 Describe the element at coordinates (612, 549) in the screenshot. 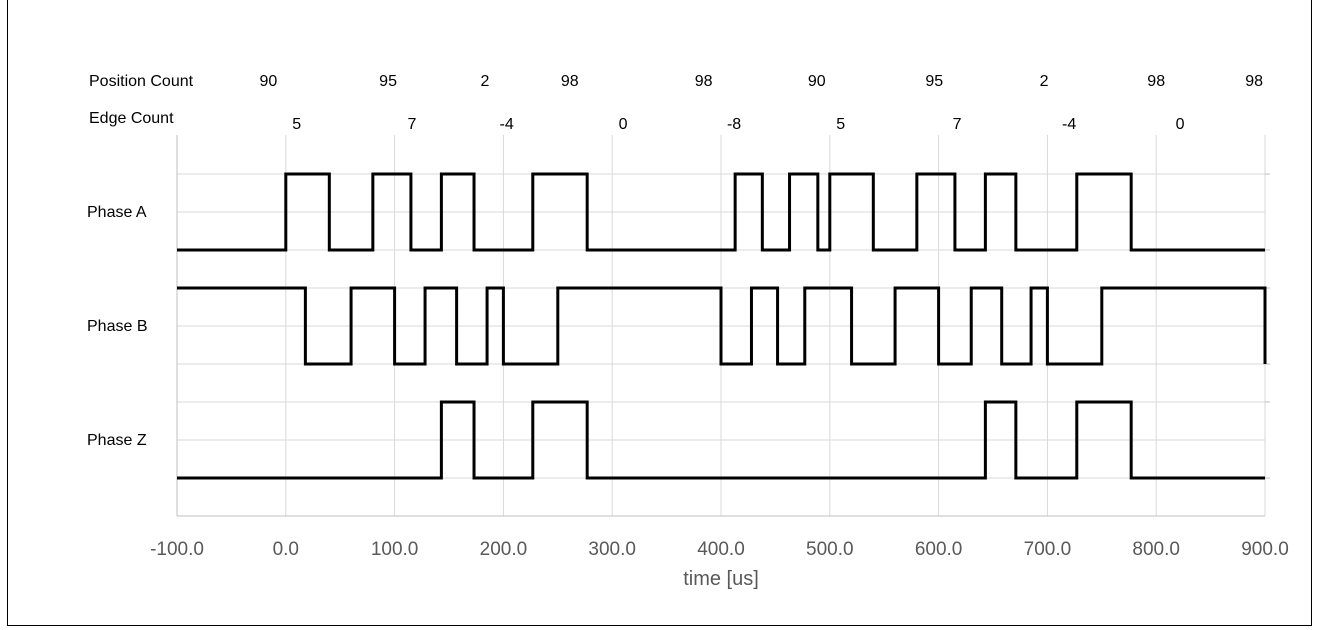

I see `x-tick-label: 300.0` at that location.